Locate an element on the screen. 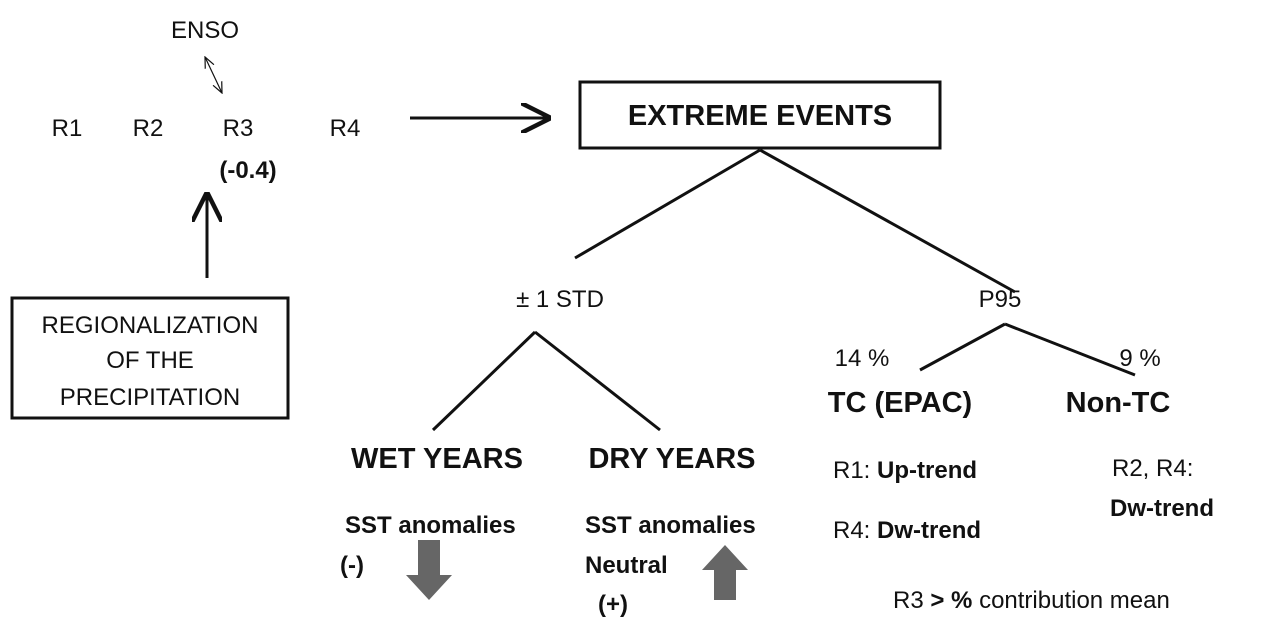 This screenshot has width=1263, height=625. dry-title: DRY YEARS is located at coordinates (671, 459).